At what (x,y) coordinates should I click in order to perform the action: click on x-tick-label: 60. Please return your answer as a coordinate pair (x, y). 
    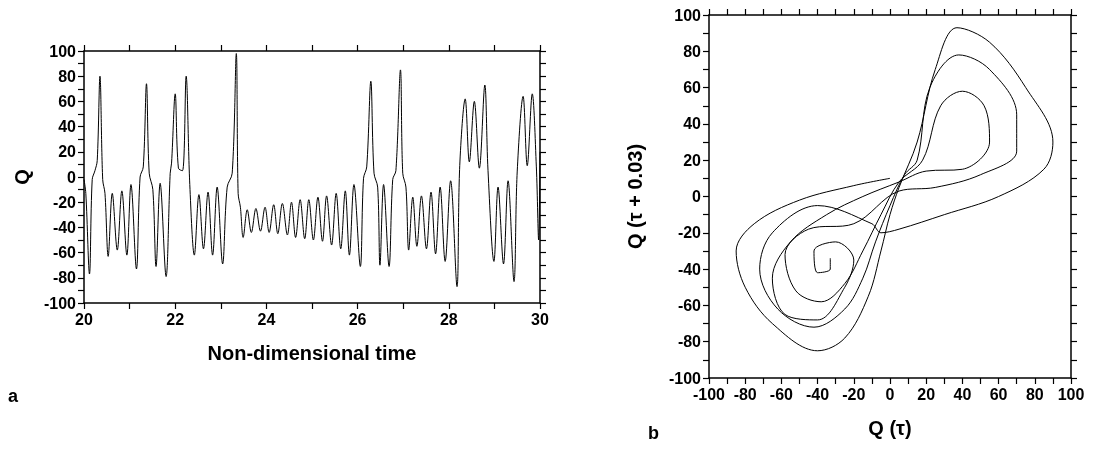
    Looking at the image, I should click on (998, 394).